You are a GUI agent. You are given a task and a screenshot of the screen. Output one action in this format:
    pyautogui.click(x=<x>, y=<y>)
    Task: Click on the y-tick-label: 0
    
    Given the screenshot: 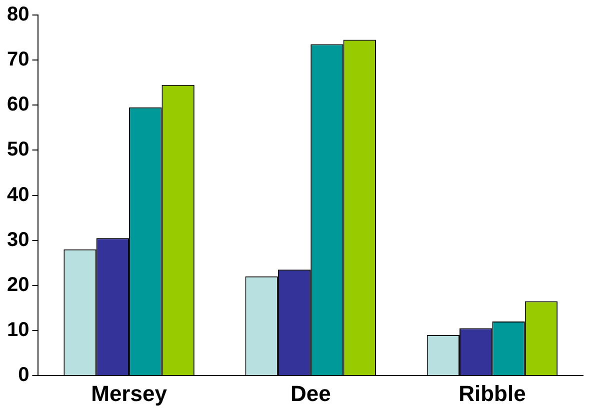 What is the action you would take?
    pyautogui.click(x=24, y=375)
    